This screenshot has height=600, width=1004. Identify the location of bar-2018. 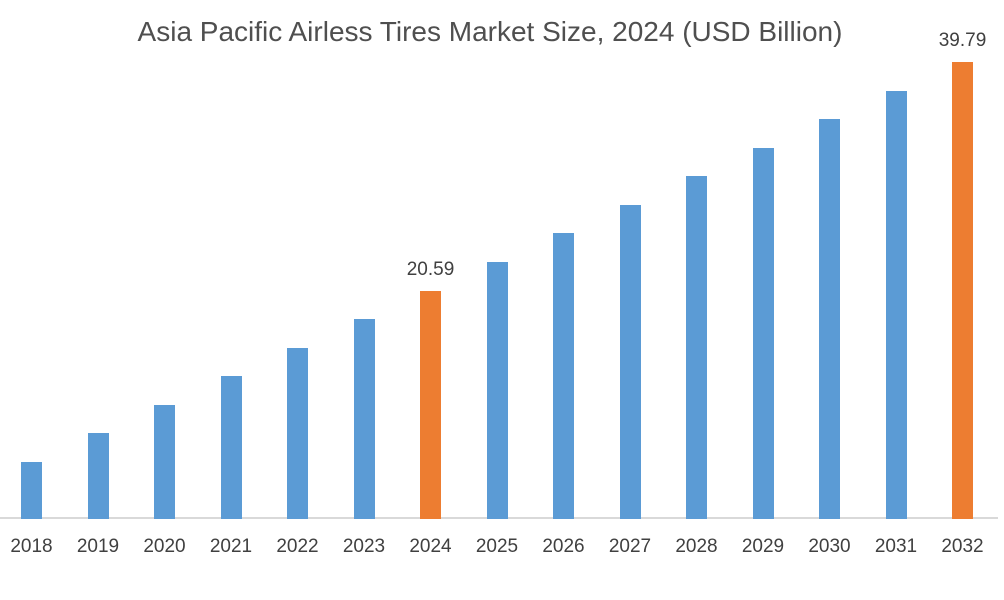
(31, 490).